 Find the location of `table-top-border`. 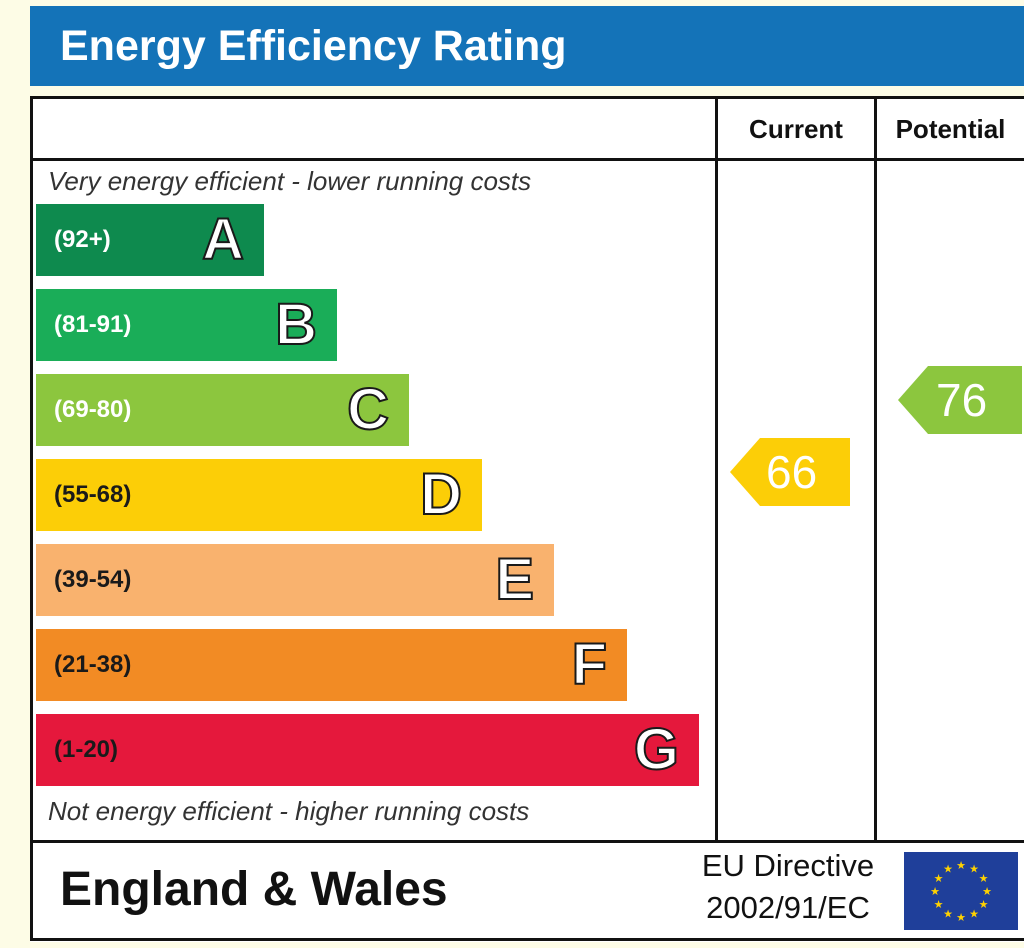

table-top-border is located at coordinates (527, 97).